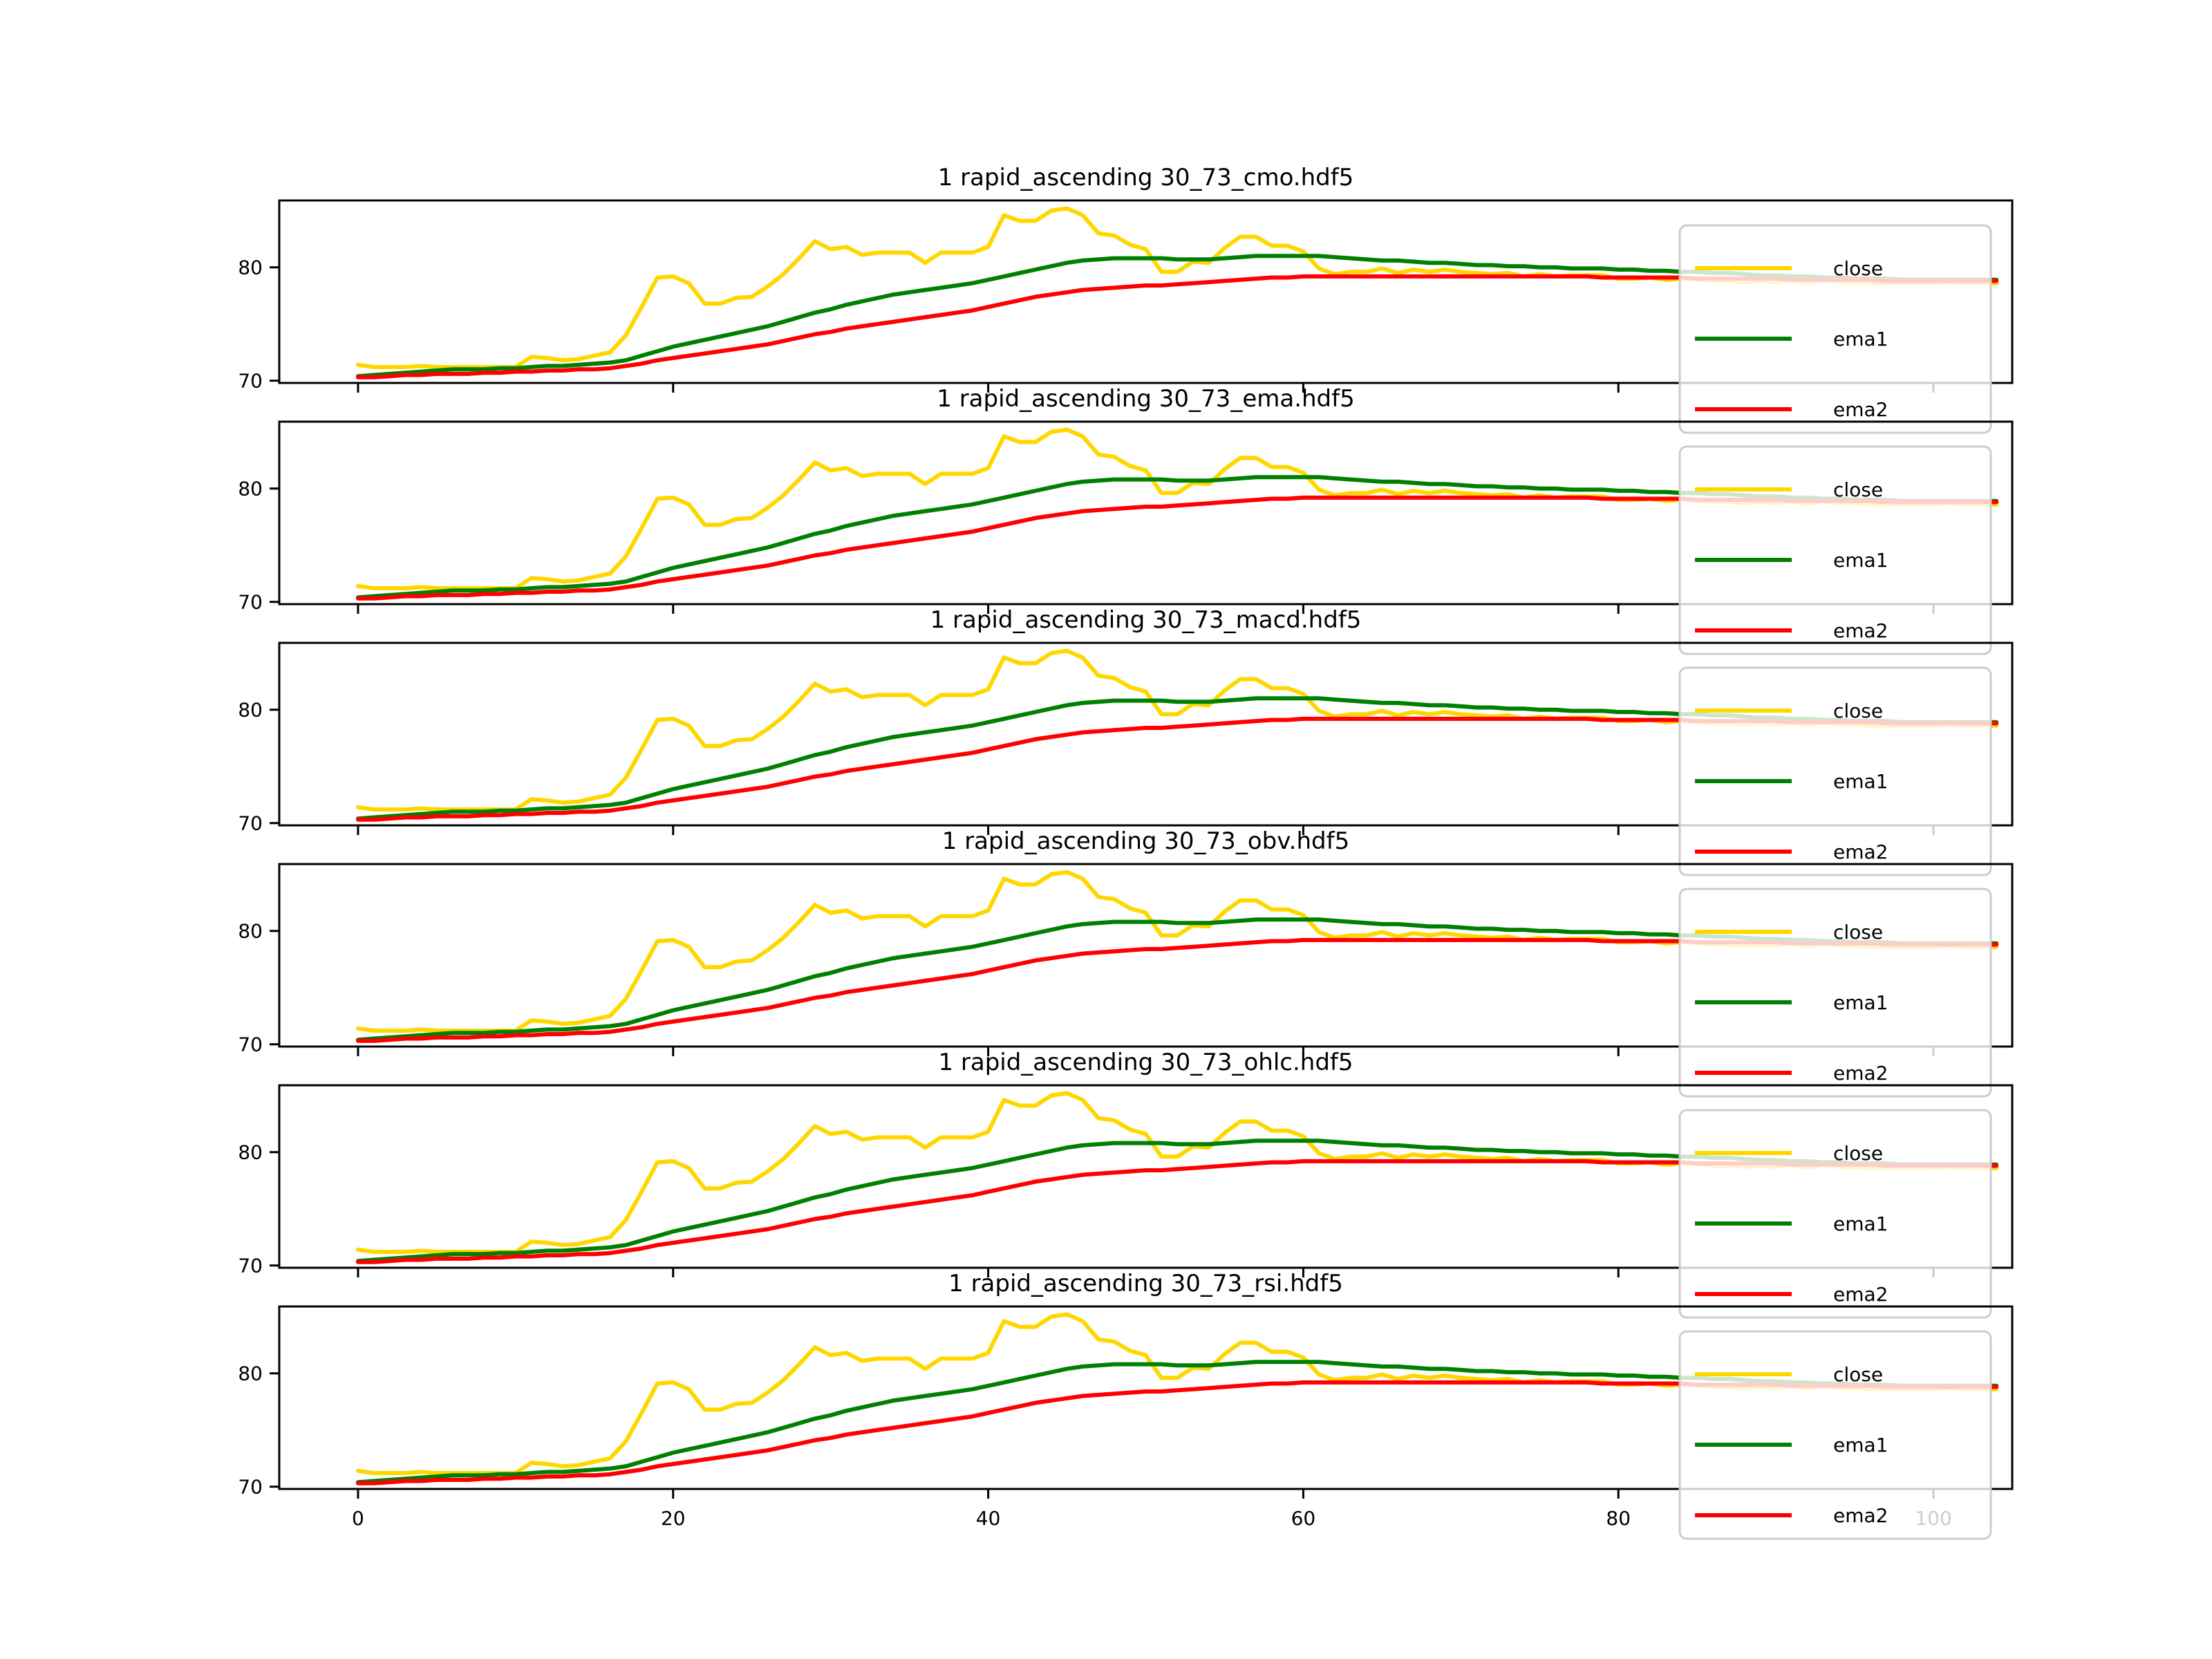 The width and height of the screenshot is (2212, 1659). Describe the element at coordinates (1146, 620) in the screenshot. I see `subplot-title: 1 rapid_ascending 30_73_macd.hdf5` at that location.